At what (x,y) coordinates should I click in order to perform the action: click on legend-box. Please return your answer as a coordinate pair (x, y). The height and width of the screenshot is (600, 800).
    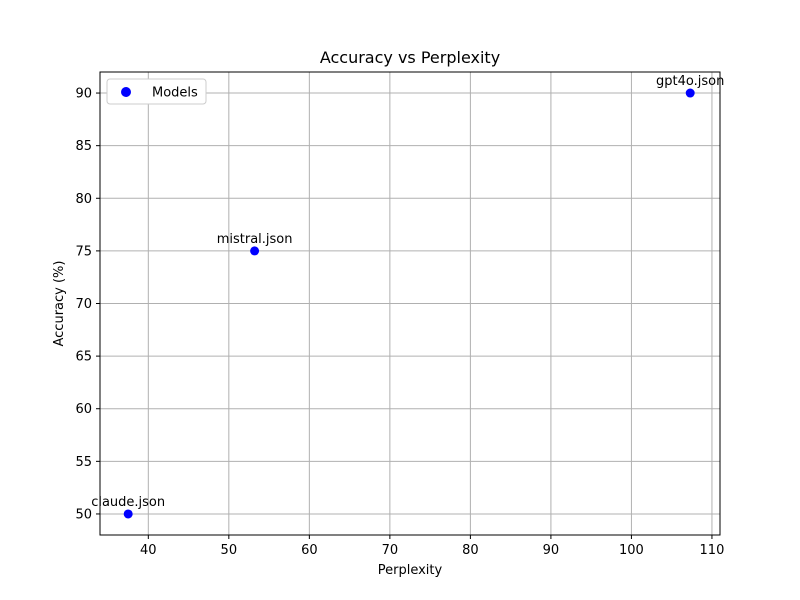
    Looking at the image, I should click on (156, 91).